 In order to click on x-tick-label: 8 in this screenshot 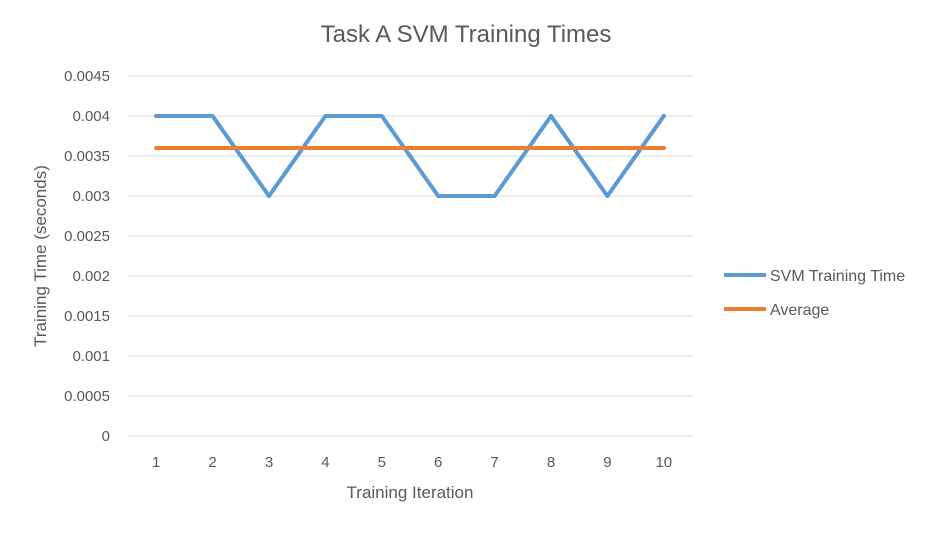, I will do `click(551, 462)`.